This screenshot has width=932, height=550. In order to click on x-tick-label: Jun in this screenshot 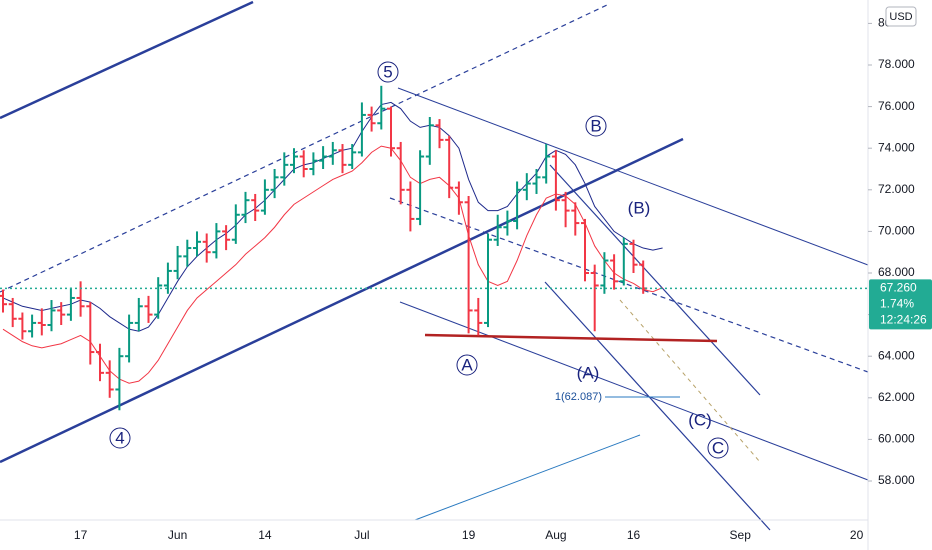, I will do `click(177, 535)`.